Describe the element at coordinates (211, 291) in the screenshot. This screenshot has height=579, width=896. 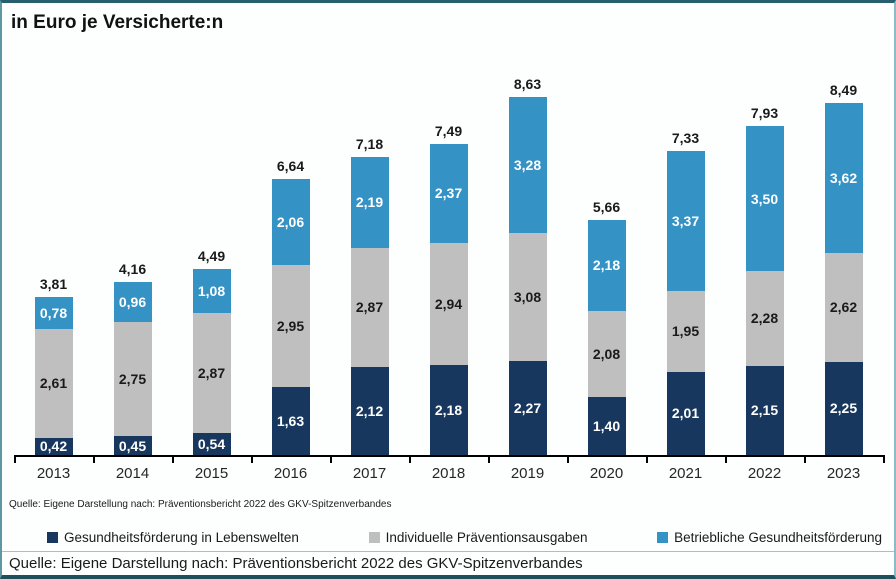
I see `bar-segment: 1,08` at that location.